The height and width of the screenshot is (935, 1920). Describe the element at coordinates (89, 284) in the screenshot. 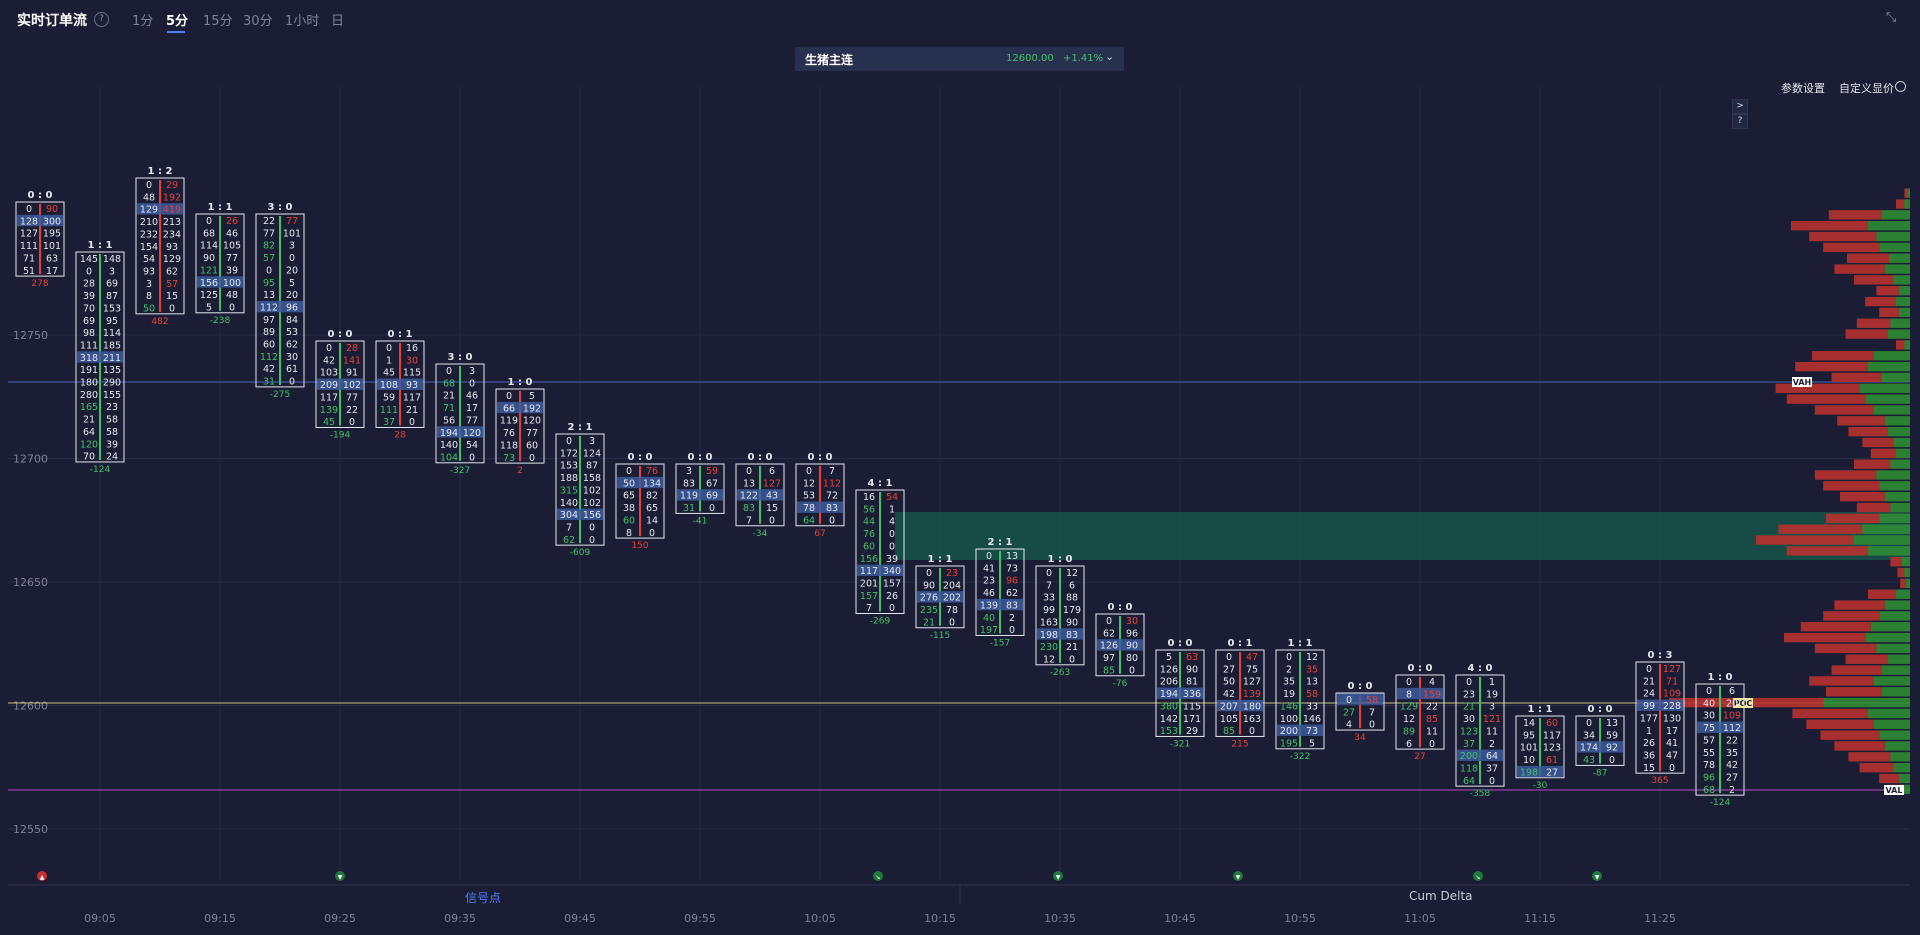

I see `bid-volume-cell: 28` at that location.